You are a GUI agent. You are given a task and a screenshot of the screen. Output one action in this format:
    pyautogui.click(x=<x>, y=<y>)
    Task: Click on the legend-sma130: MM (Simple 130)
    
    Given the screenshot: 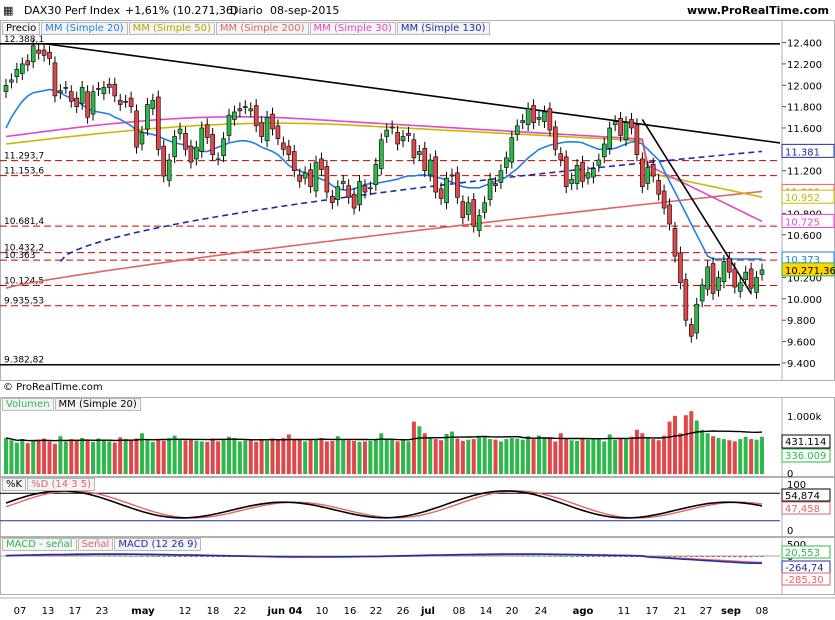 What is the action you would take?
    pyautogui.click(x=443, y=28)
    